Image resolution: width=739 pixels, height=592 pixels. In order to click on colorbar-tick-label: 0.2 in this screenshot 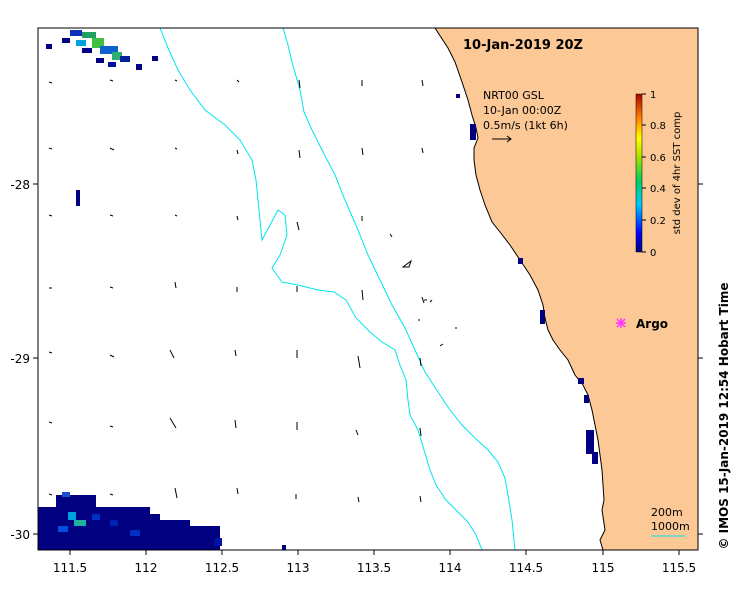, I will do `click(658, 221)`.